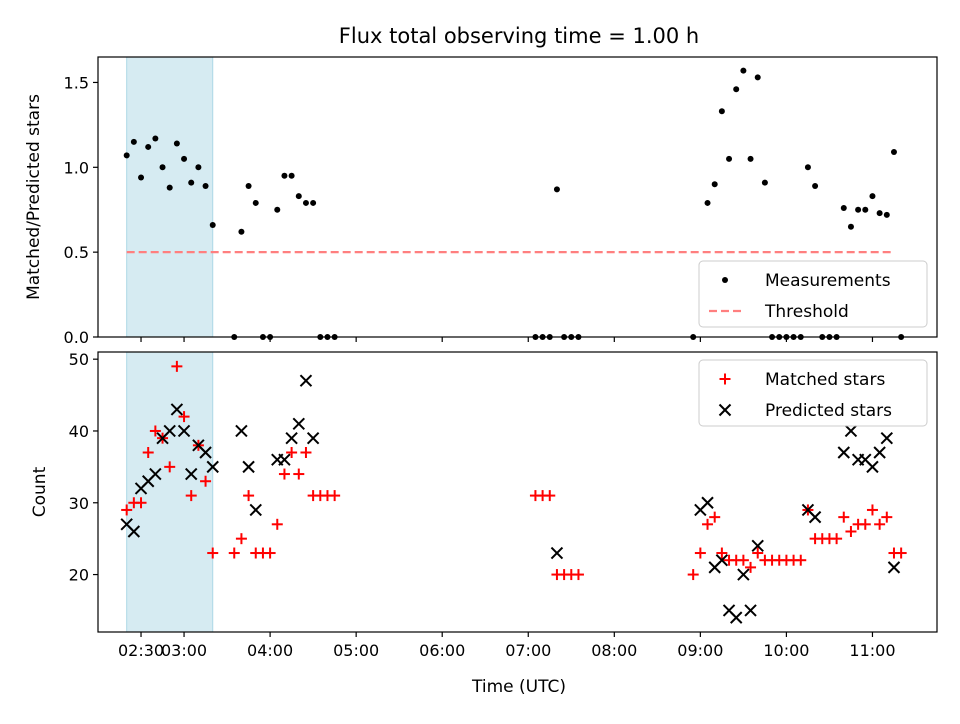 This screenshot has height=724, width=960. I want to click on chart-title: Flux total observing time = 1.00 h, so click(519, 36).